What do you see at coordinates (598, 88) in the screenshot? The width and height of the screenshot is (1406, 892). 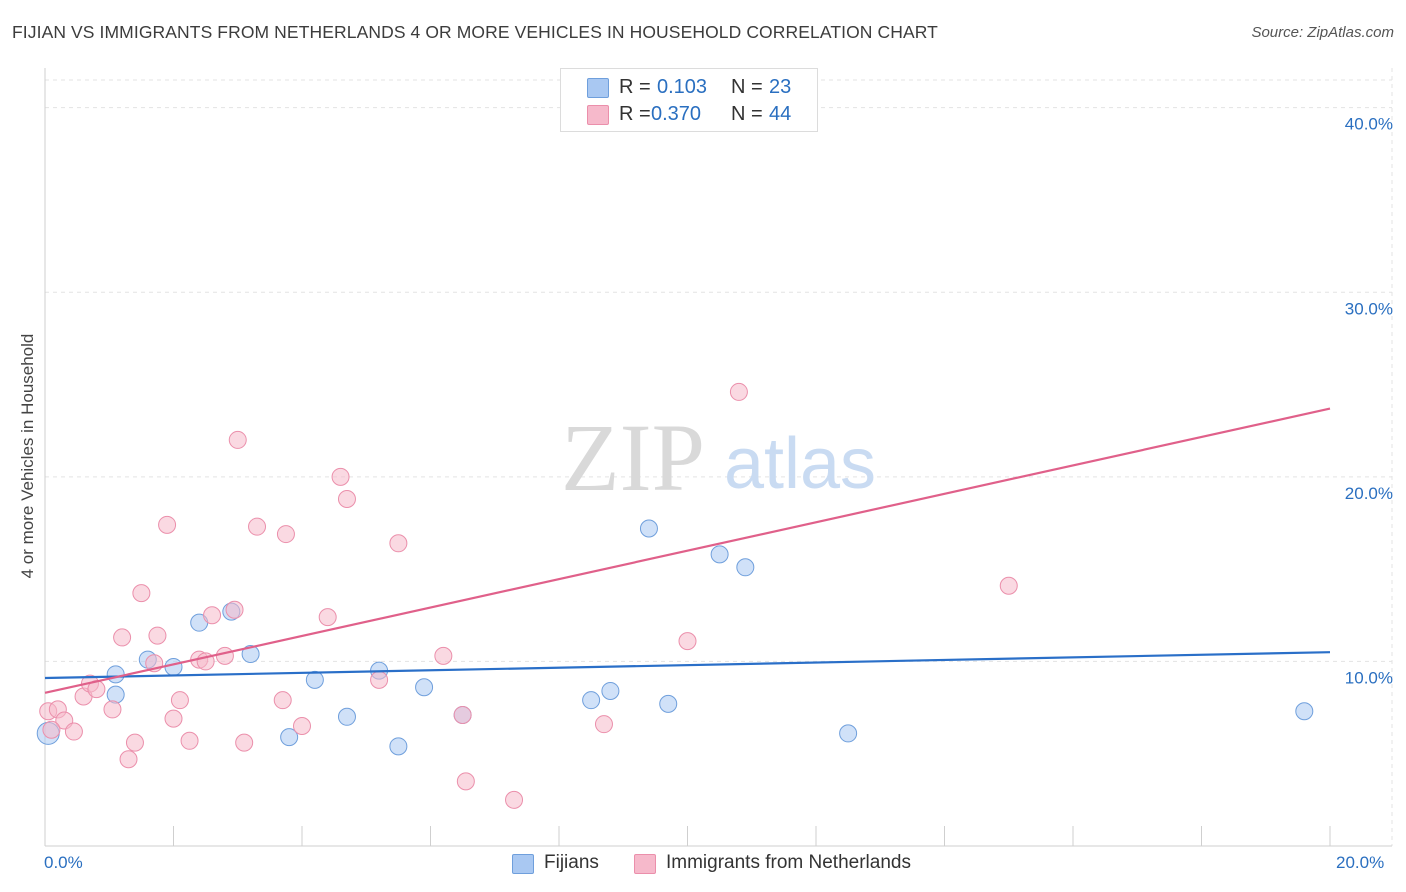 I see `fijians-swatch` at bounding box center [598, 88].